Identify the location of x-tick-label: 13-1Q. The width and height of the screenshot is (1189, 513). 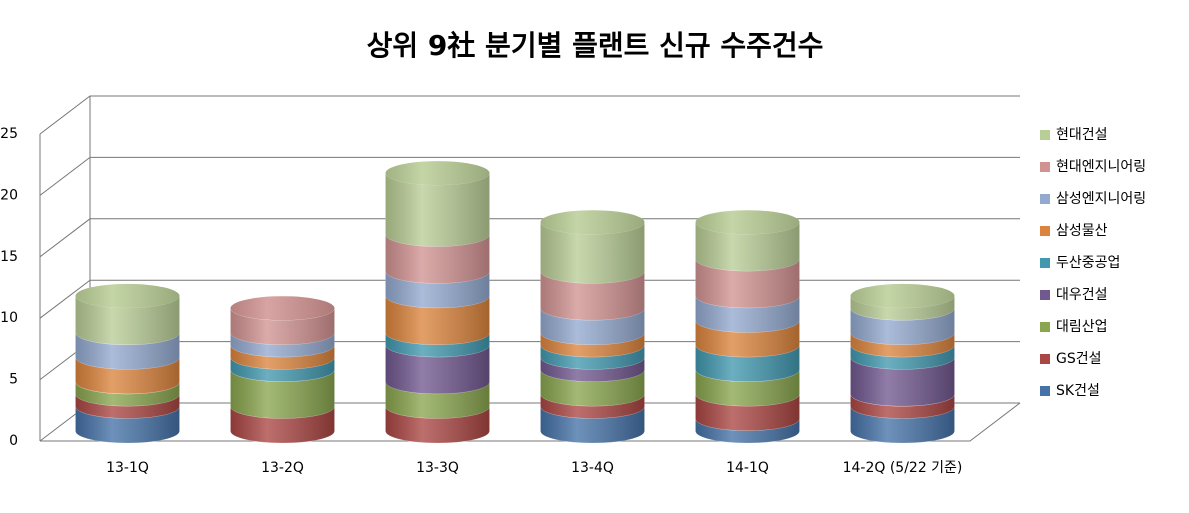
(127, 468).